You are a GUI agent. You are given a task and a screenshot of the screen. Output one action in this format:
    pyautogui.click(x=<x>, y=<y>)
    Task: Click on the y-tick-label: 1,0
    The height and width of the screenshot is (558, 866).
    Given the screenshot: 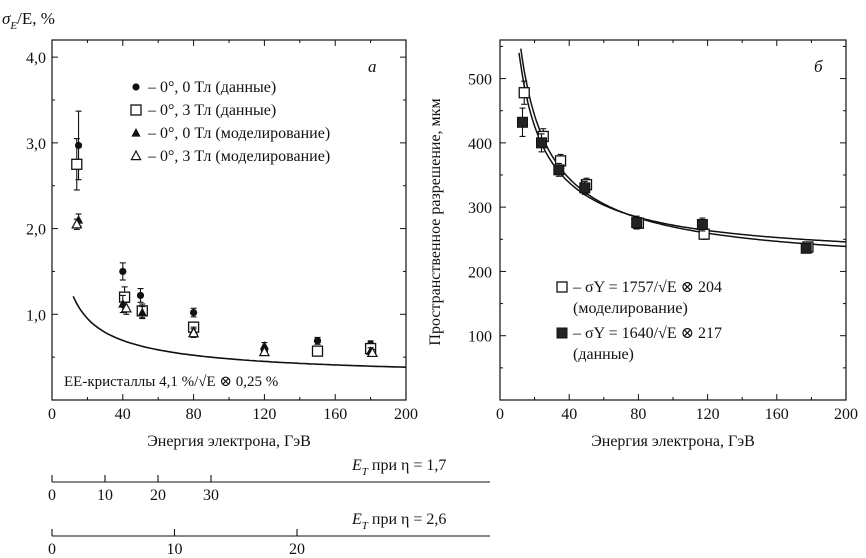 What is the action you would take?
    pyautogui.click(x=36, y=315)
    